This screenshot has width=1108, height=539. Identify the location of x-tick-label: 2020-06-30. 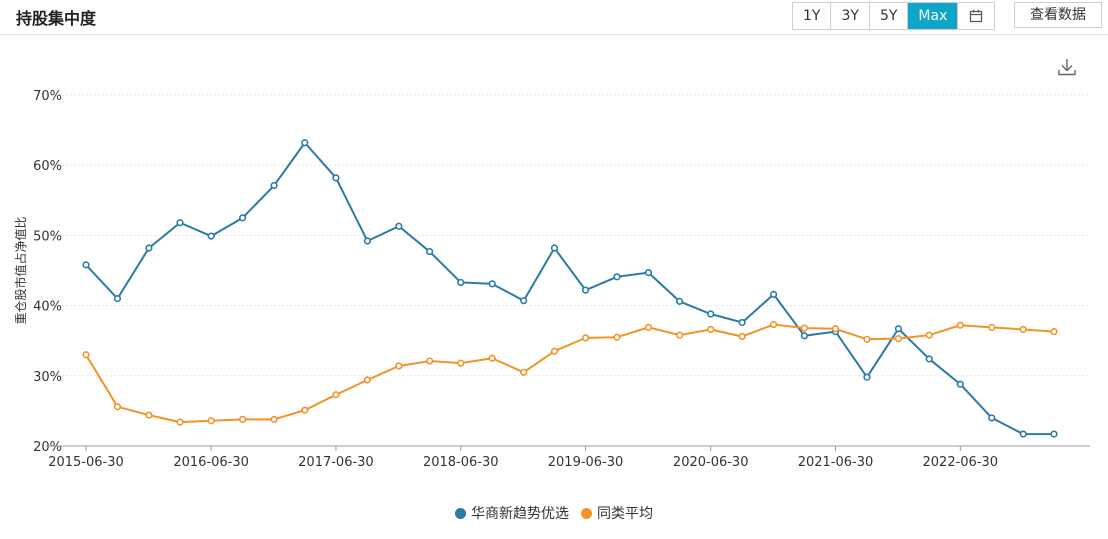
(711, 462).